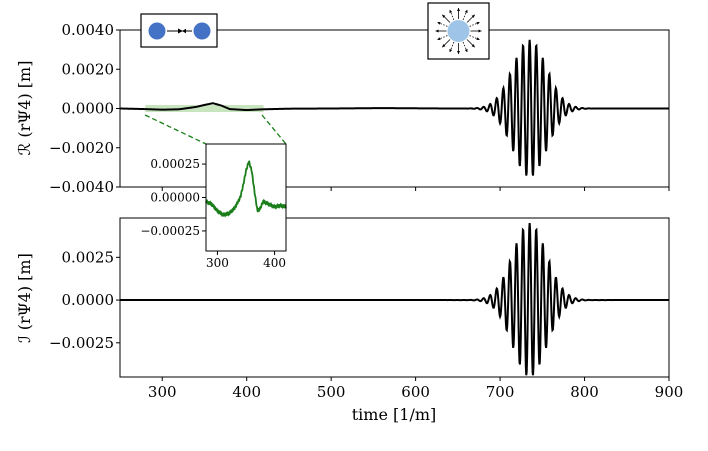 Image resolution: width=708 pixels, height=451 pixels. Describe the element at coordinates (24, 298) in the screenshot. I see `bottom-y-axis-label: ℐ (rΨ4) [m]` at that location.